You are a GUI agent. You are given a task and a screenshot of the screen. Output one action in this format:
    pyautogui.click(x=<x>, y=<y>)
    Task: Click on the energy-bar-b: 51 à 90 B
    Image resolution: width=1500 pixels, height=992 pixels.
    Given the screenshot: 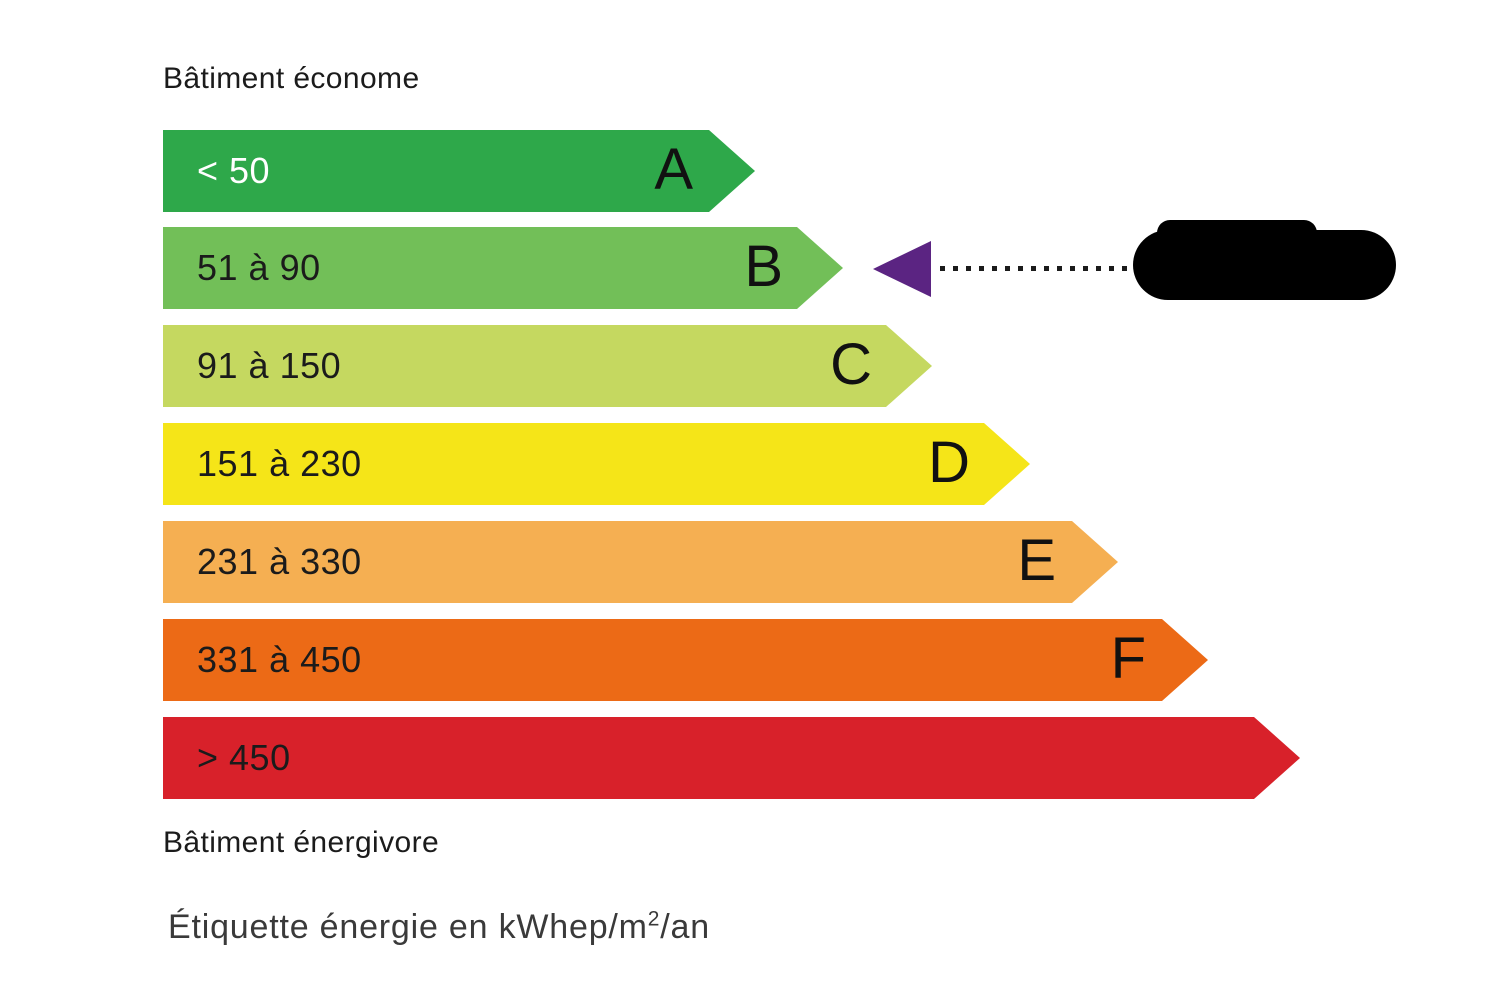 What is the action you would take?
    pyautogui.click(x=503, y=268)
    